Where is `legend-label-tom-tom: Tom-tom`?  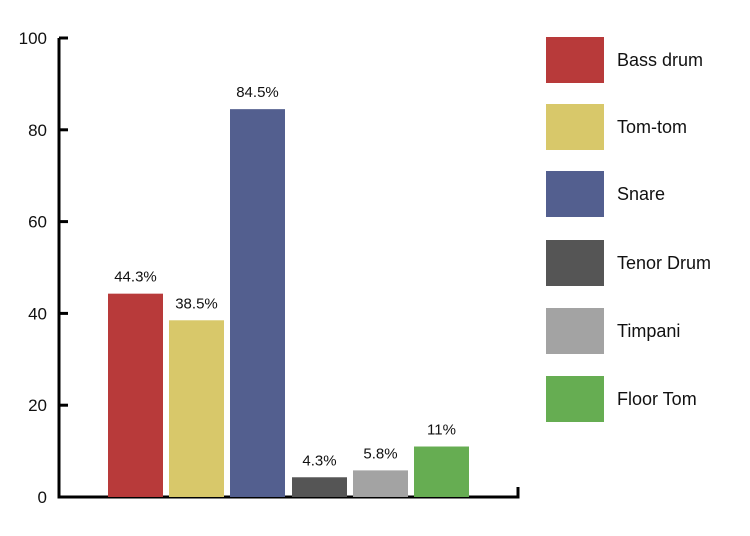
legend-label-tom-tom: Tom-tom is located at coordinates (652, 126).